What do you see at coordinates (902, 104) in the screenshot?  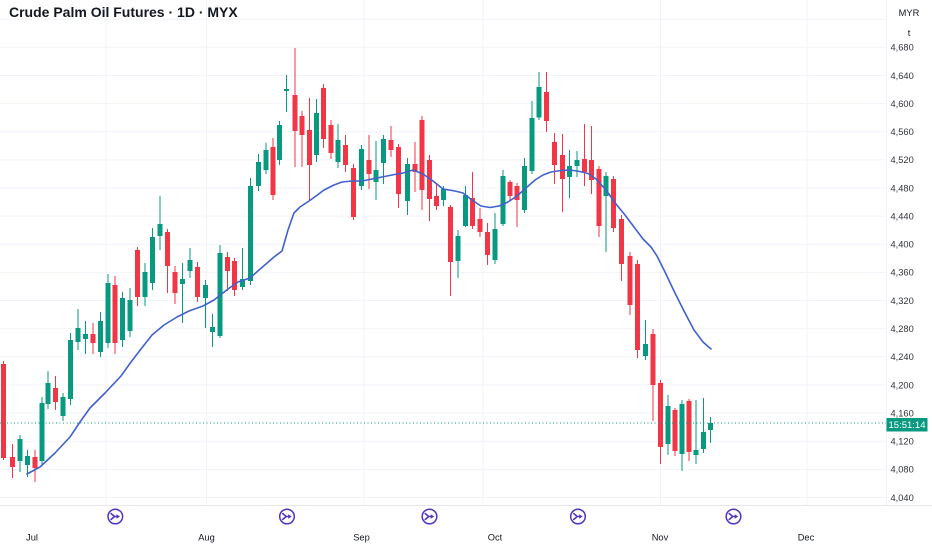 I see `svg-text: 4,600` at bounding box center [902, 104].